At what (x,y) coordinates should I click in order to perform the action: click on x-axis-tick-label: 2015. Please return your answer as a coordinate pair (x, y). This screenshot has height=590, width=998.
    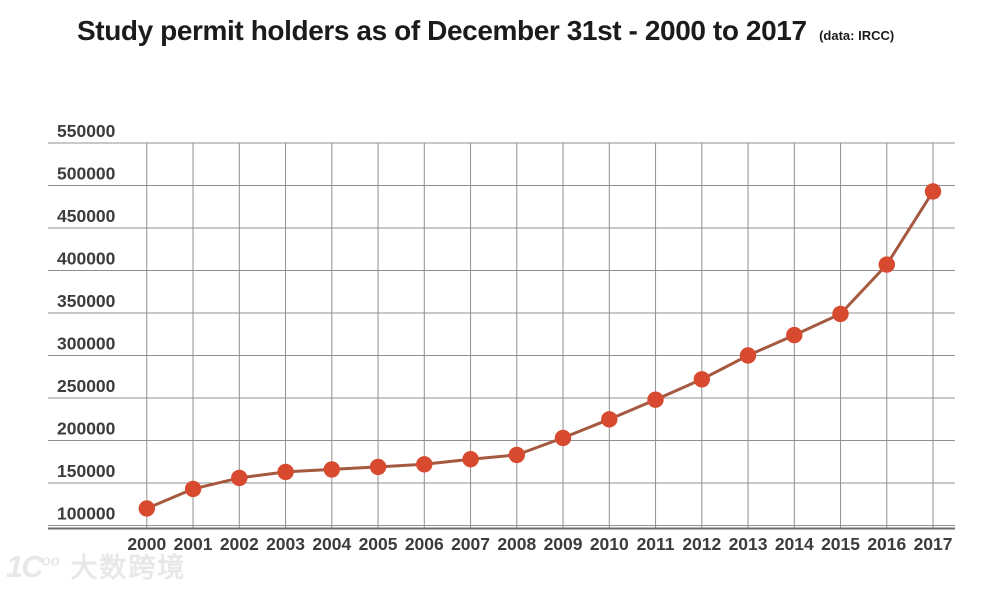
    Looking at the image, I should click on (840, 544).